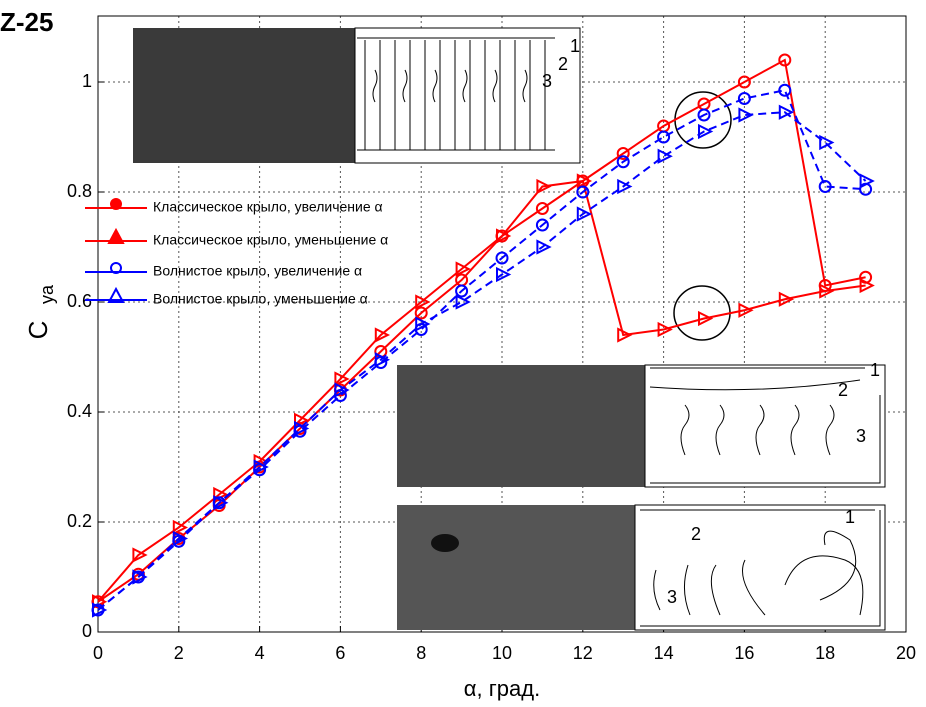  What do you see at coordinates (340, 653) in the screenshot?
I see `x-tick-label: 6` at bounding box center [340, 653].